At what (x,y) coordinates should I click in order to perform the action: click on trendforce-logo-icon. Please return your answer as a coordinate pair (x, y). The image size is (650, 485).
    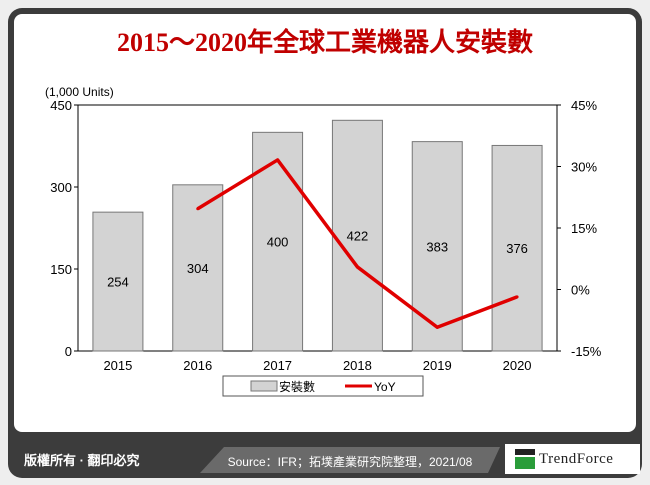
    Looking at the image, I should click on (525, 459).